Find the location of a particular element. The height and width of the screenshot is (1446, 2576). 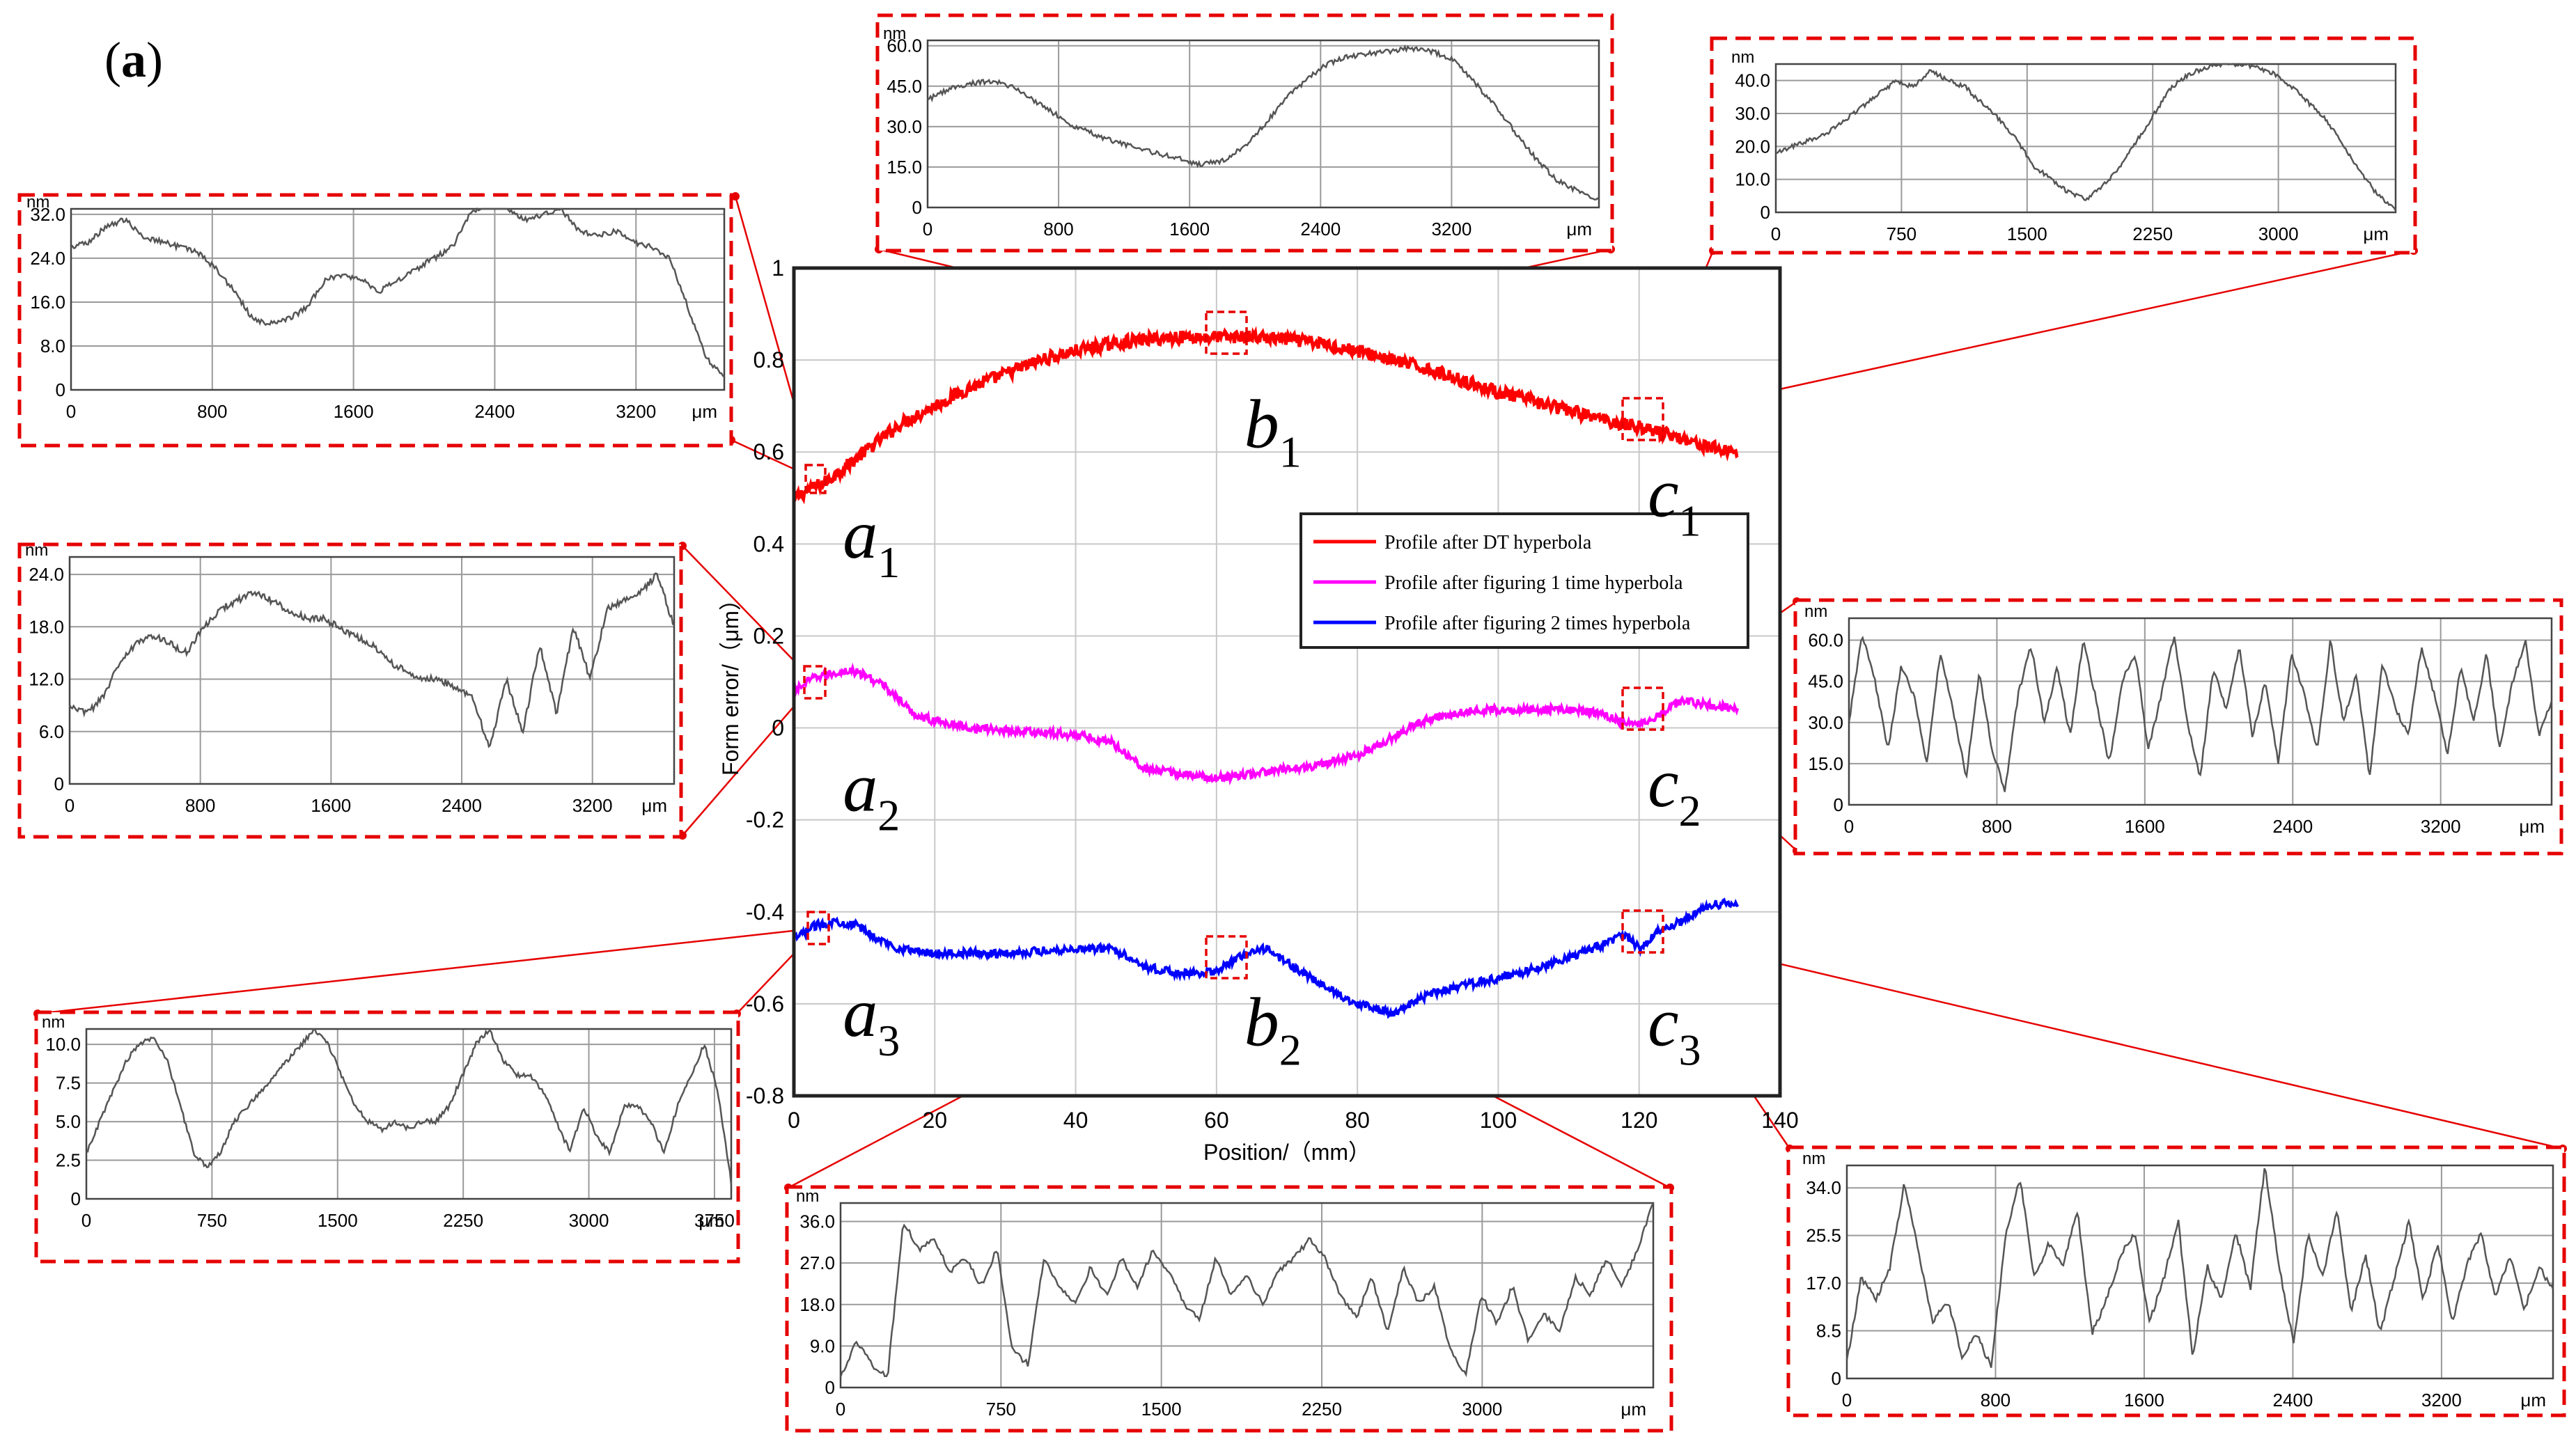

panel-label: (a) is located at coordinates (133, 60).